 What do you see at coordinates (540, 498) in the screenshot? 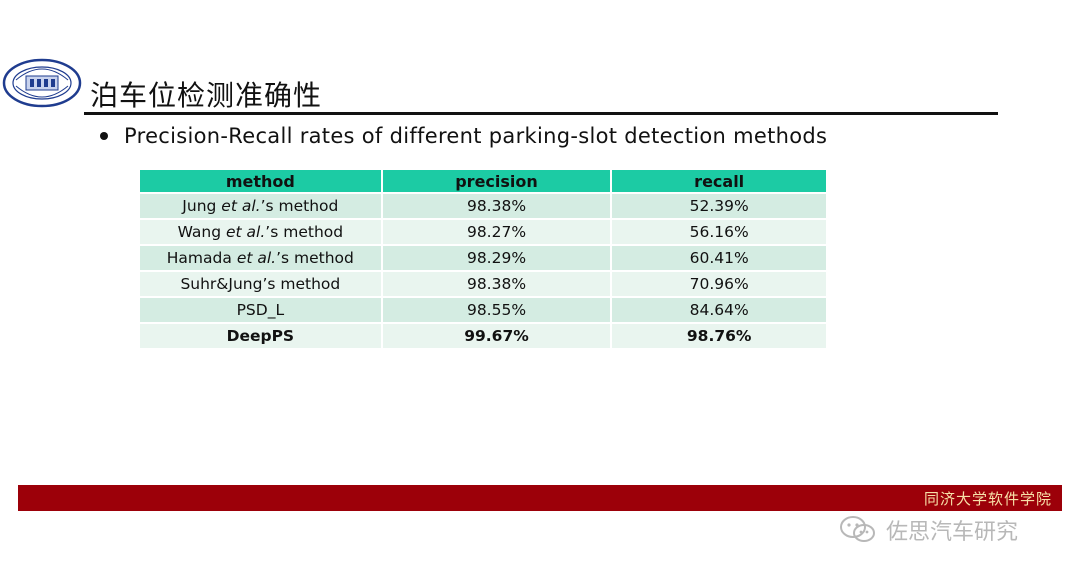
I see `footer-band: 同济大学软件学院` at bounding box center [540, 498].